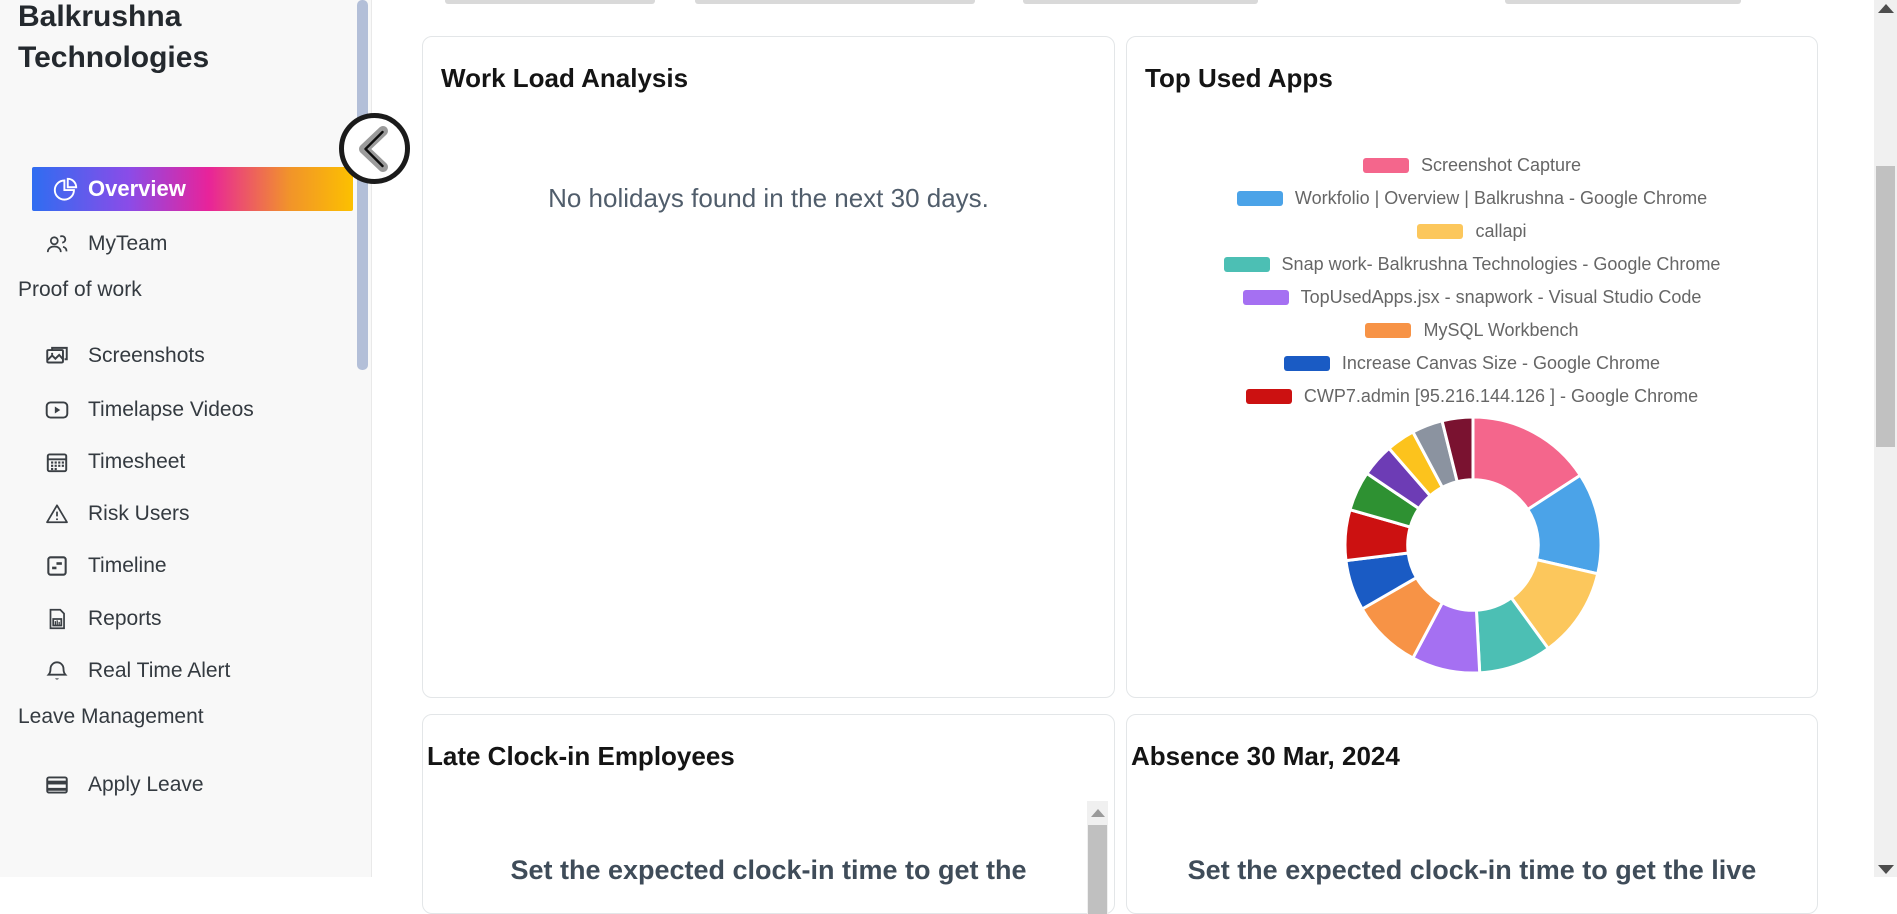  I want to click on sidebar-item-label: Overview, so click(137, 188).